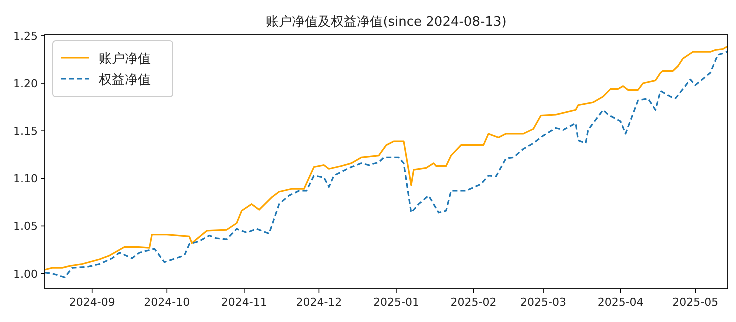  I want to click on x-tick-label: 2024-12, so click(319, 302).